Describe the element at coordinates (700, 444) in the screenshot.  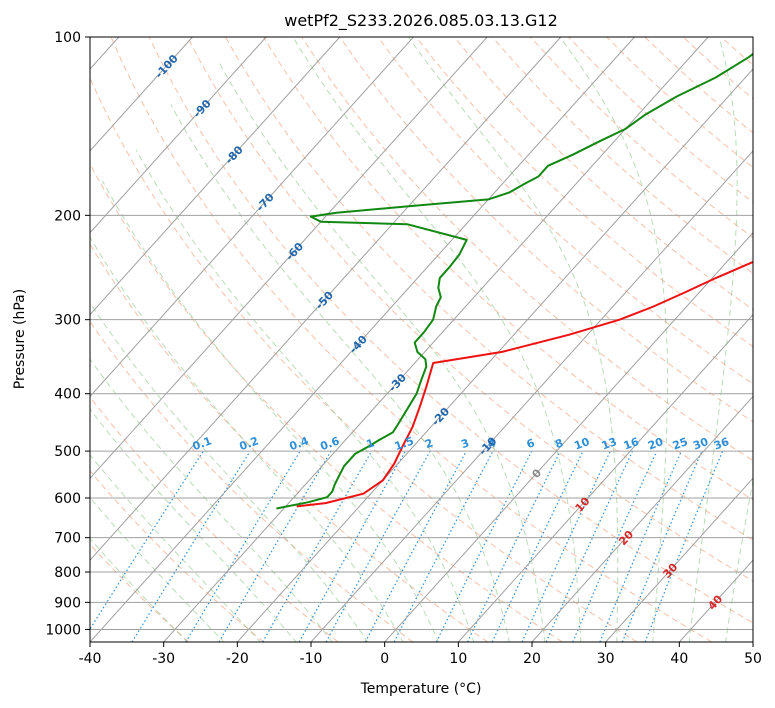
I see `mixing-ratio-label: 30` at that location.